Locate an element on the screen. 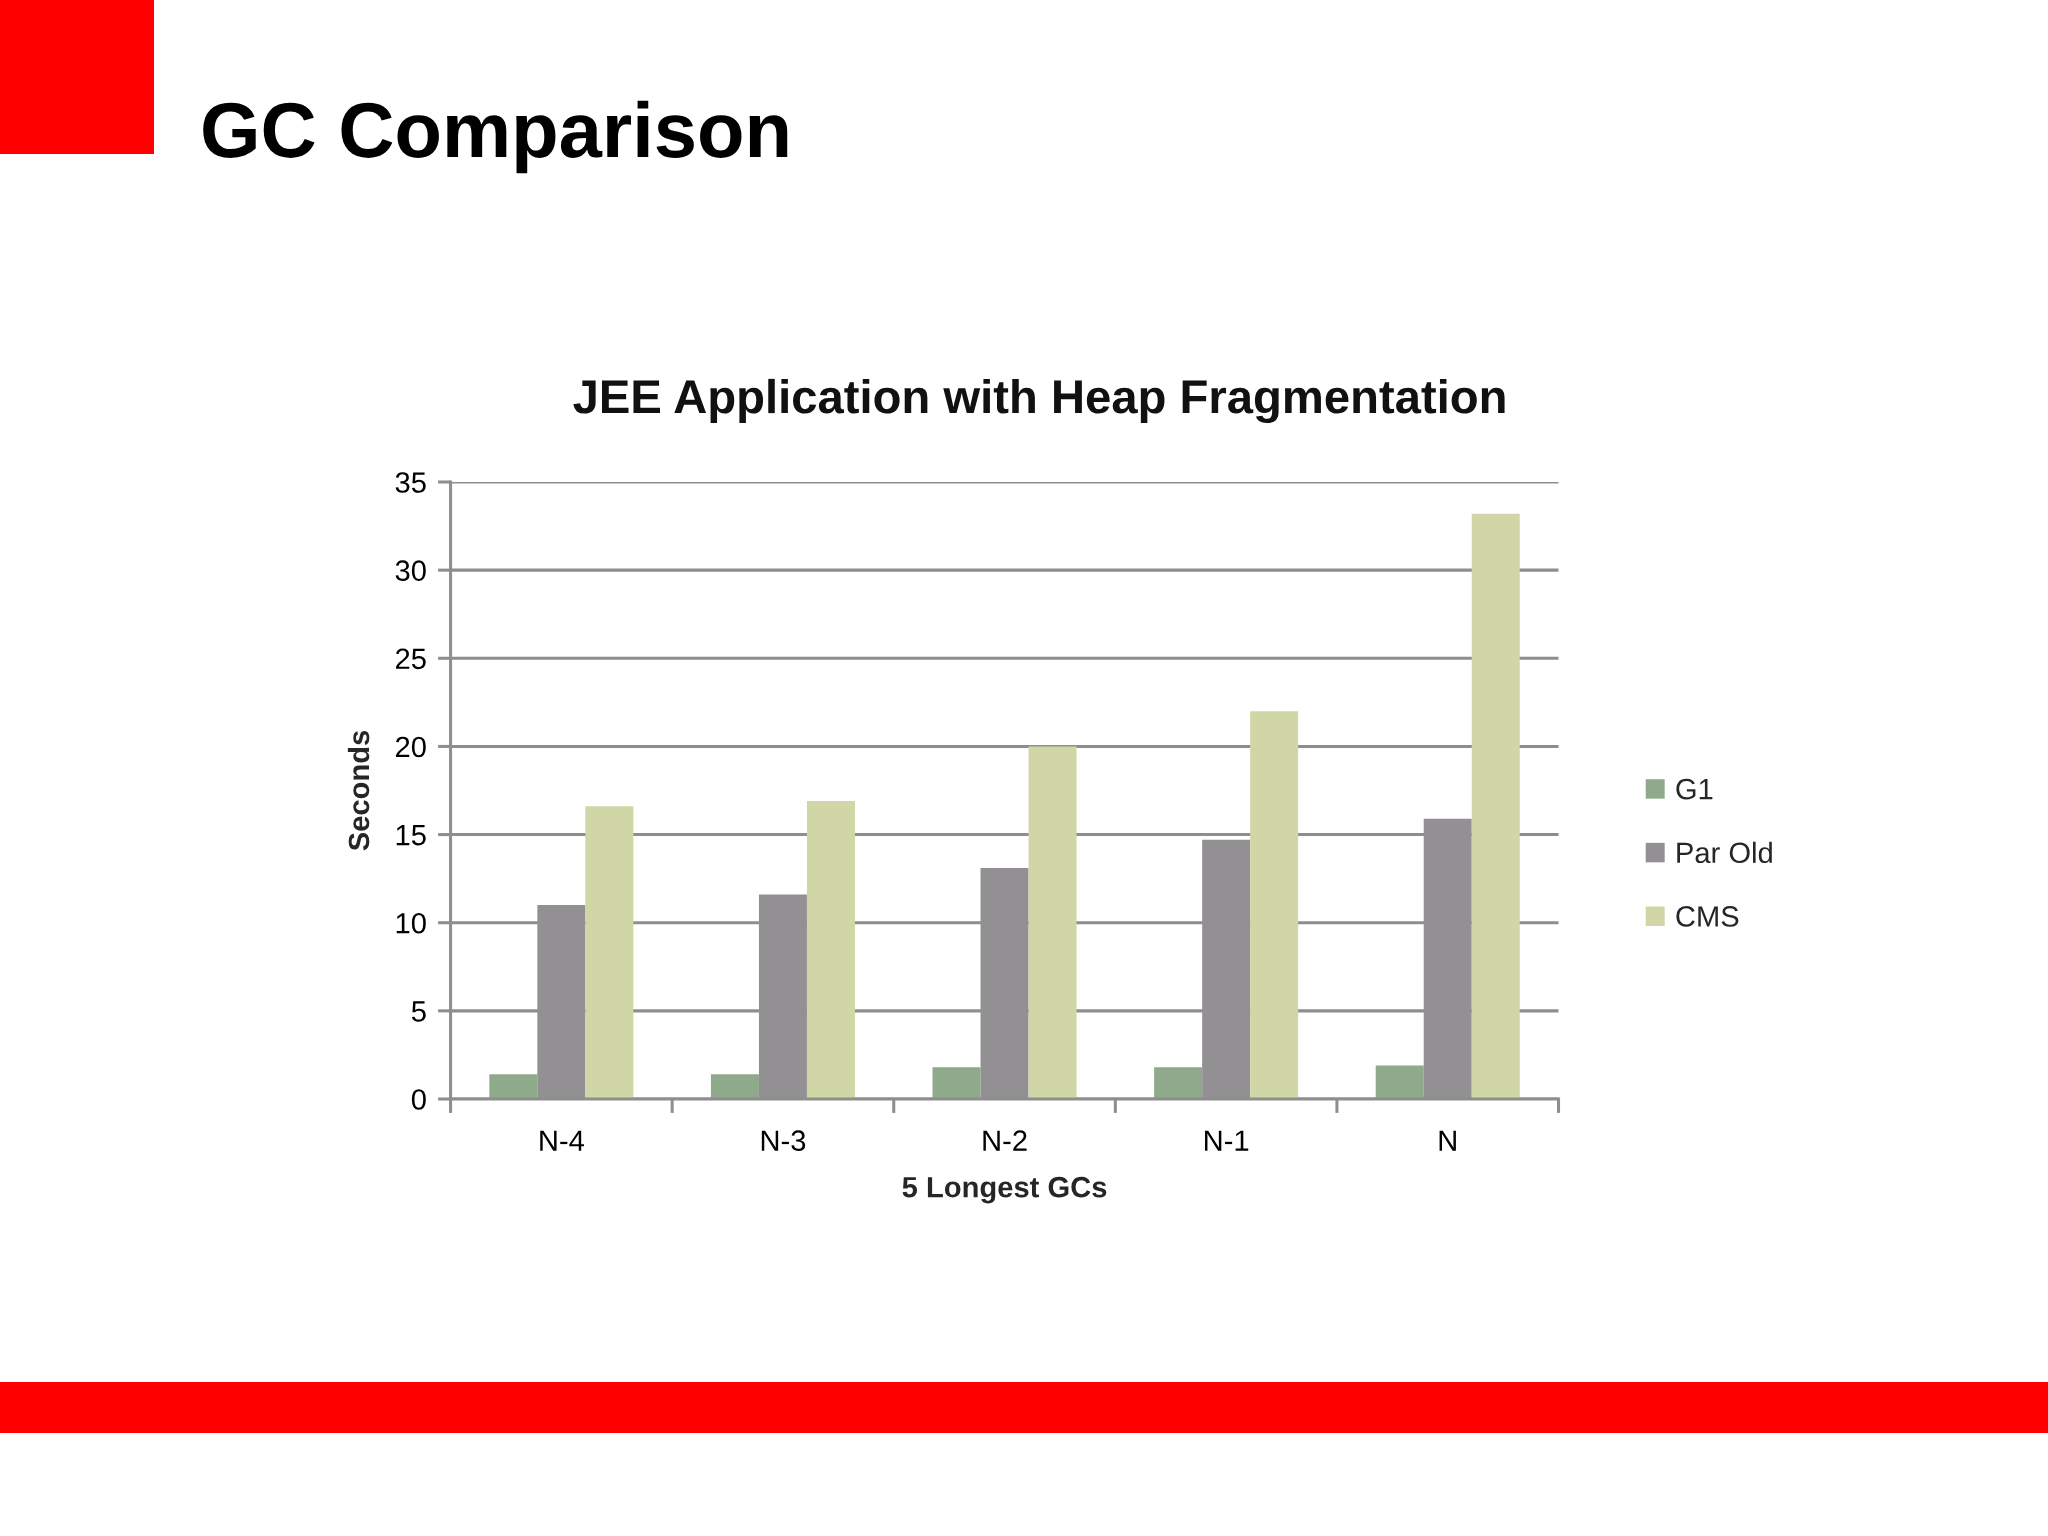 The width and height of the screenshot is (2048, 1536). legend-label: G1 is located at coordinates (1694, 789).